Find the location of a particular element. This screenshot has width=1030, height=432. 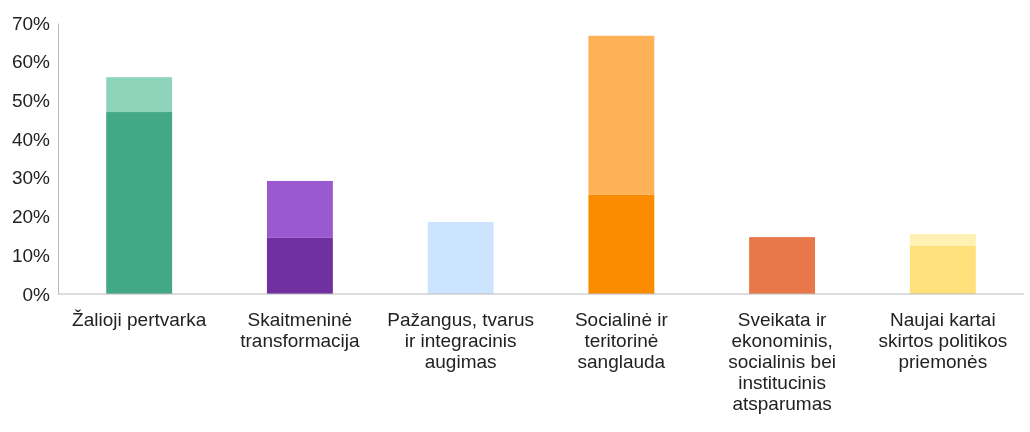

x-tick-label: Socialinė ir teritorinė sanglauda is located at coordinates (621, 340).